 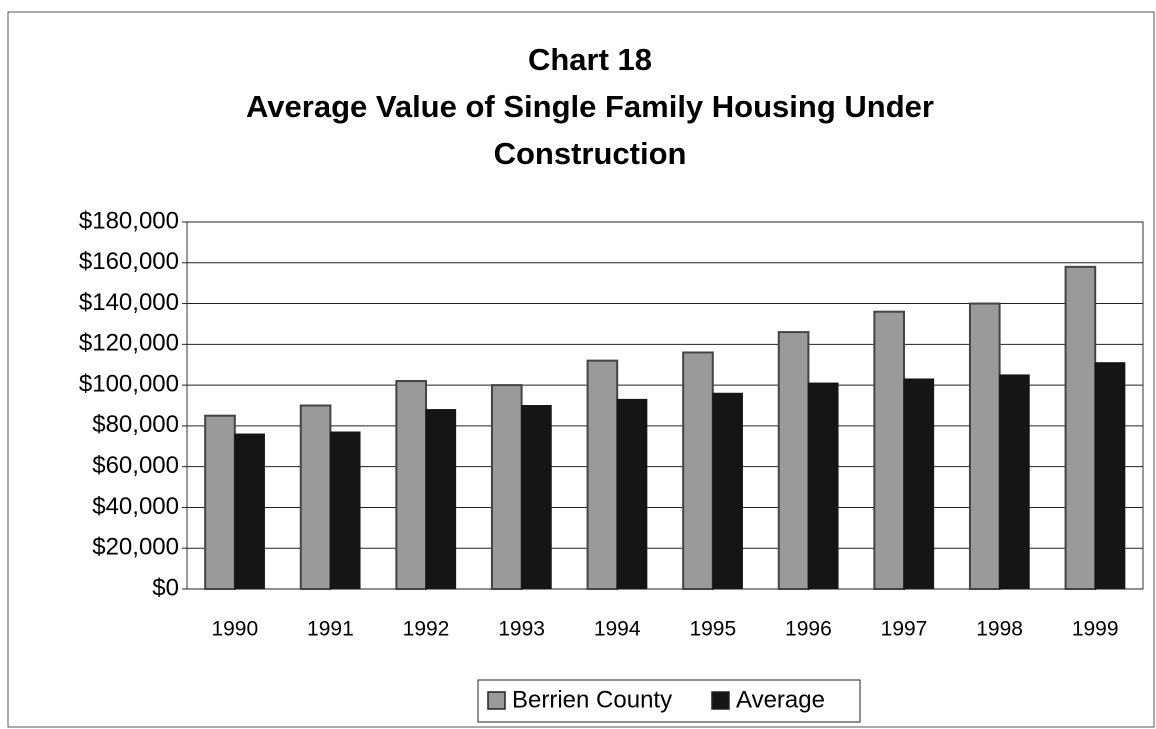 What do you see at coordinates (521, 629) in the screenshot?
I see `x-tick-label: 1993` at bounding box center [521, 629].